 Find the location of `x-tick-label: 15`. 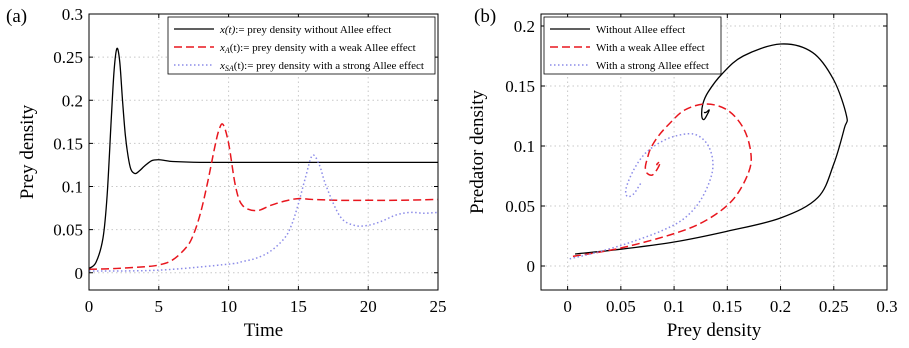

x-tick-label: 15 is located at coordinates (298, 306).